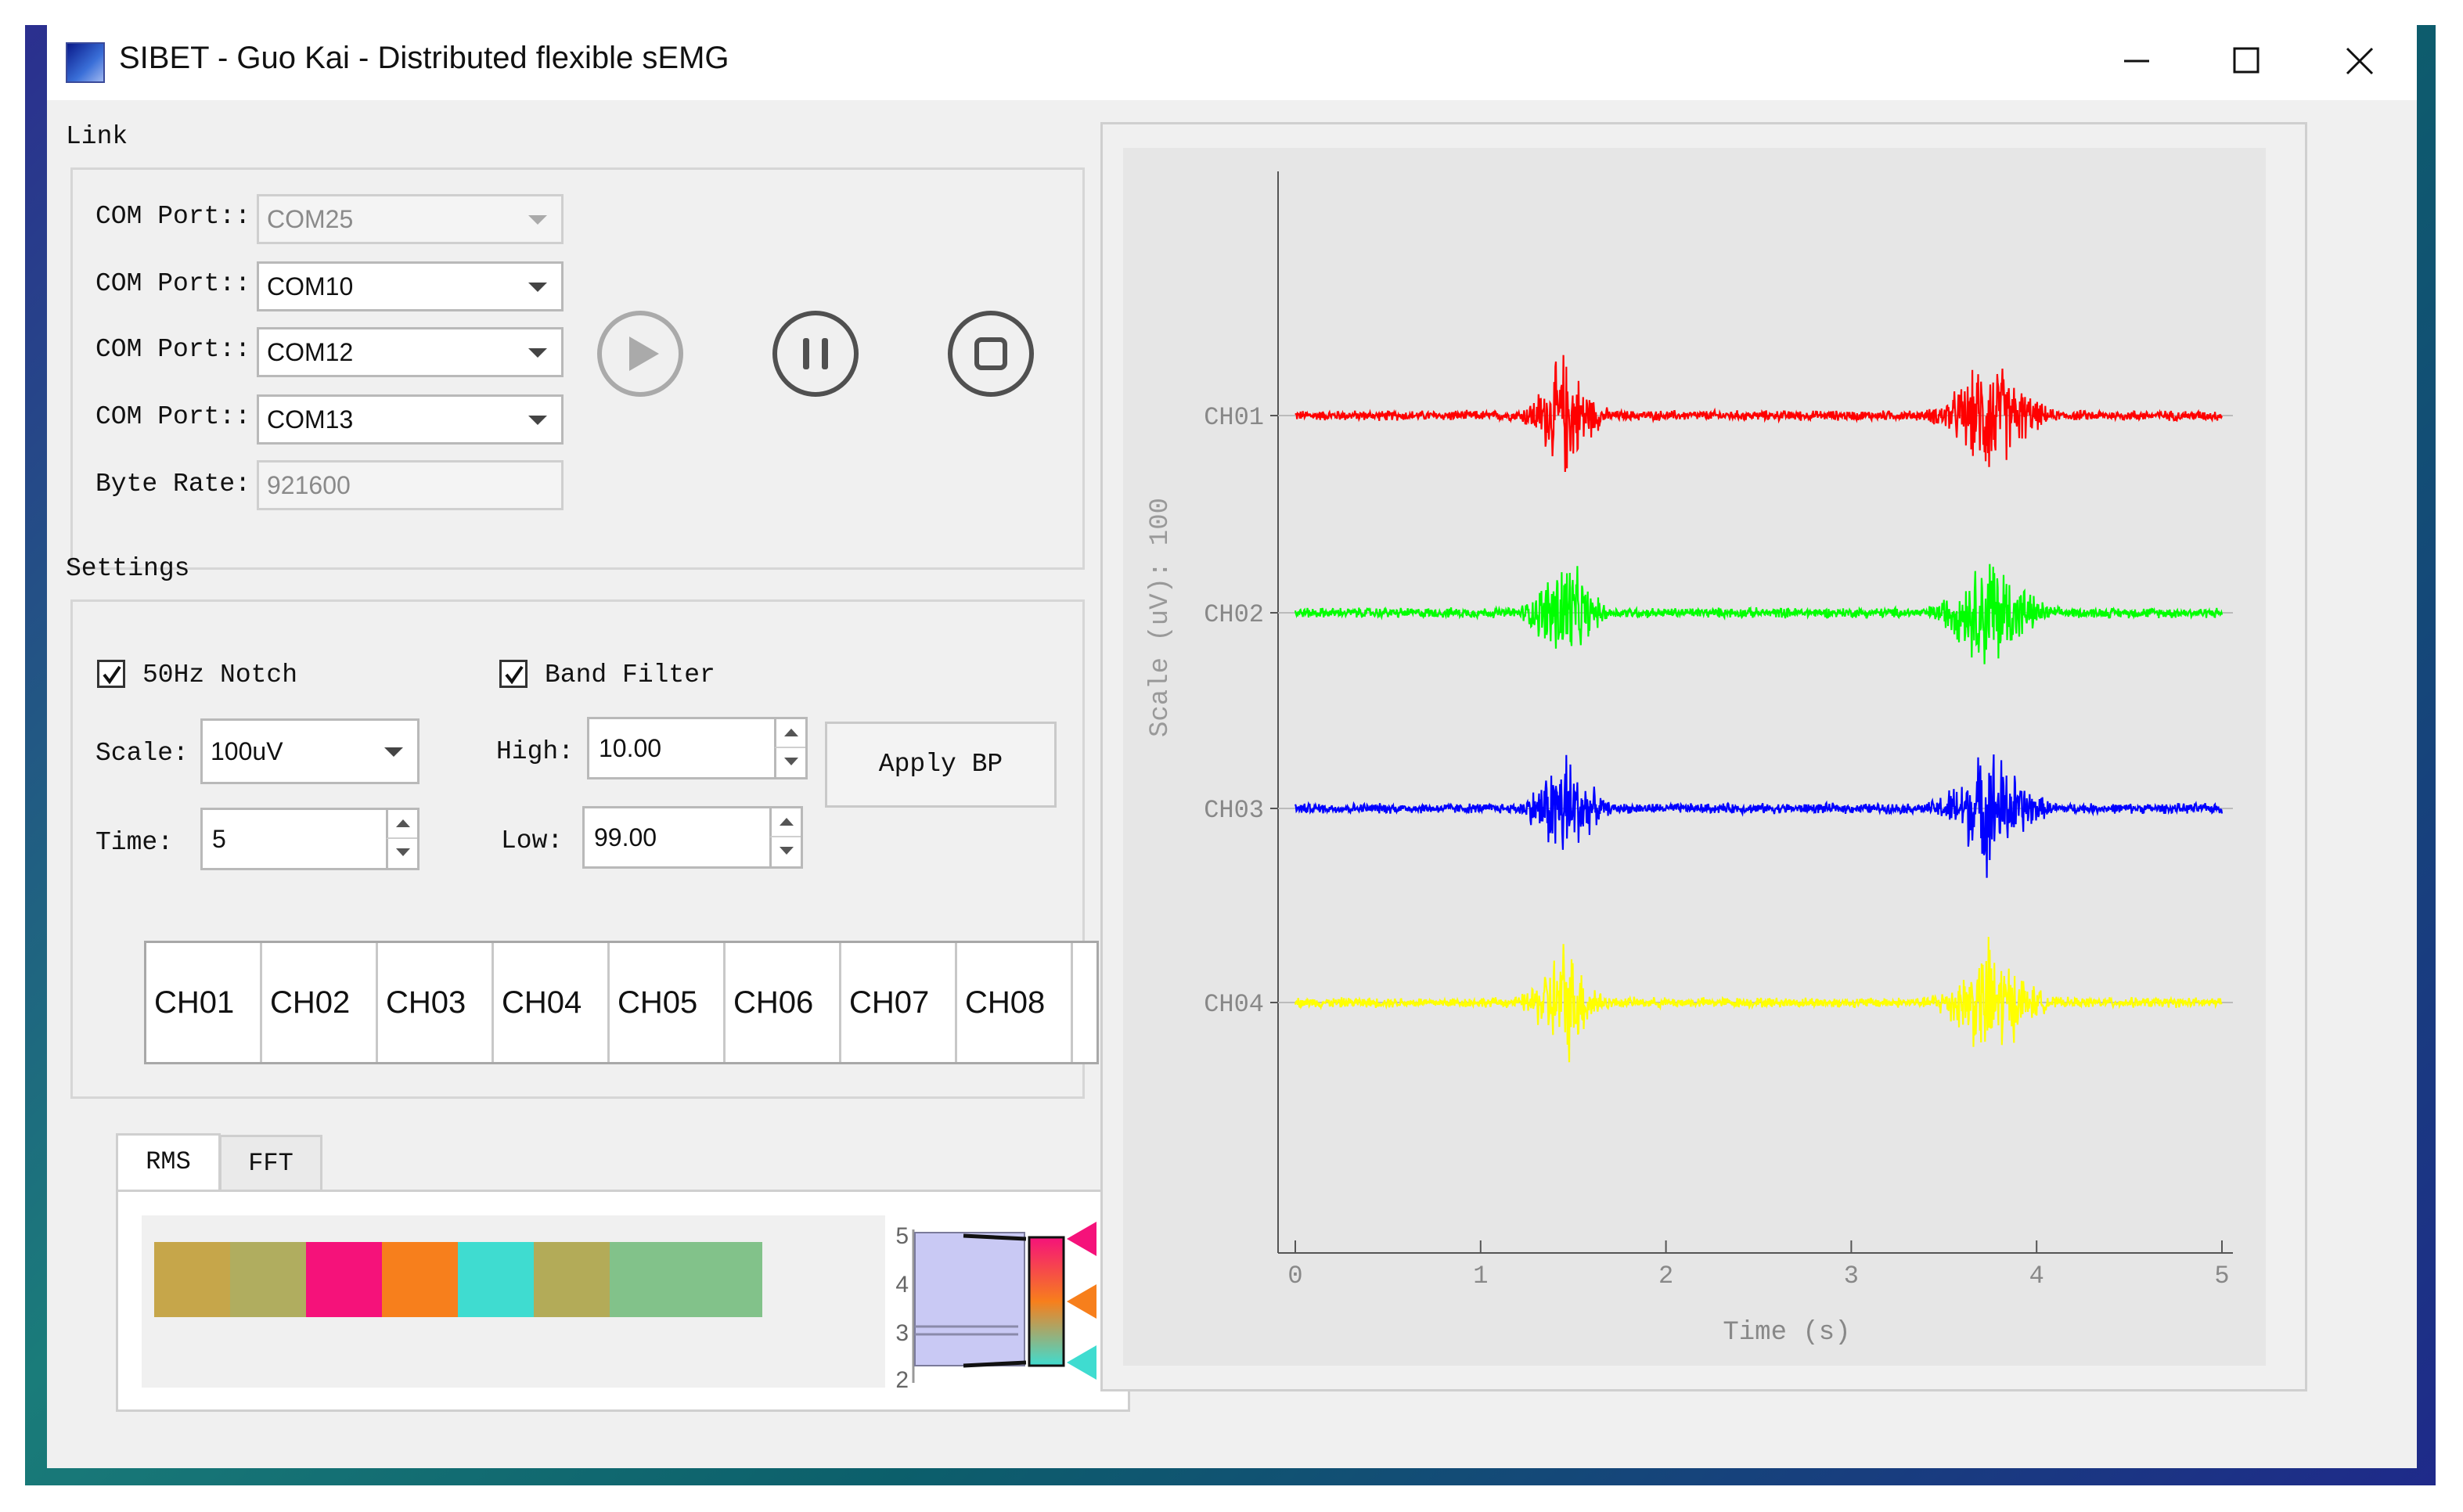 Image resolution: width=2463 pixels, height=1512 pixels. I want to click on port3-label: COM Port::, so click(173, 349).